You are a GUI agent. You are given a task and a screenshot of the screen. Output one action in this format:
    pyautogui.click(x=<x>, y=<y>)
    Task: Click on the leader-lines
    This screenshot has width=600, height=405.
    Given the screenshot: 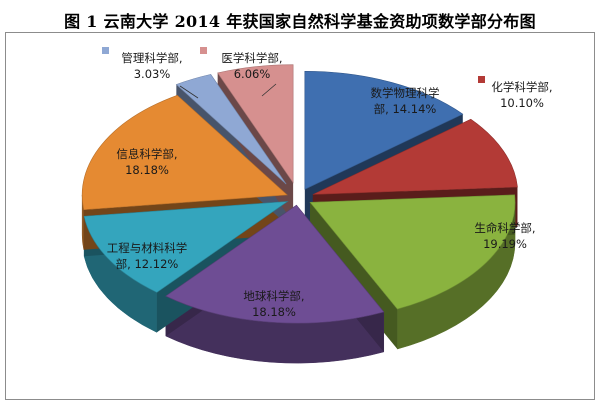 What is the action you would take?
    pyautogui.click(x=228, y=91)
    